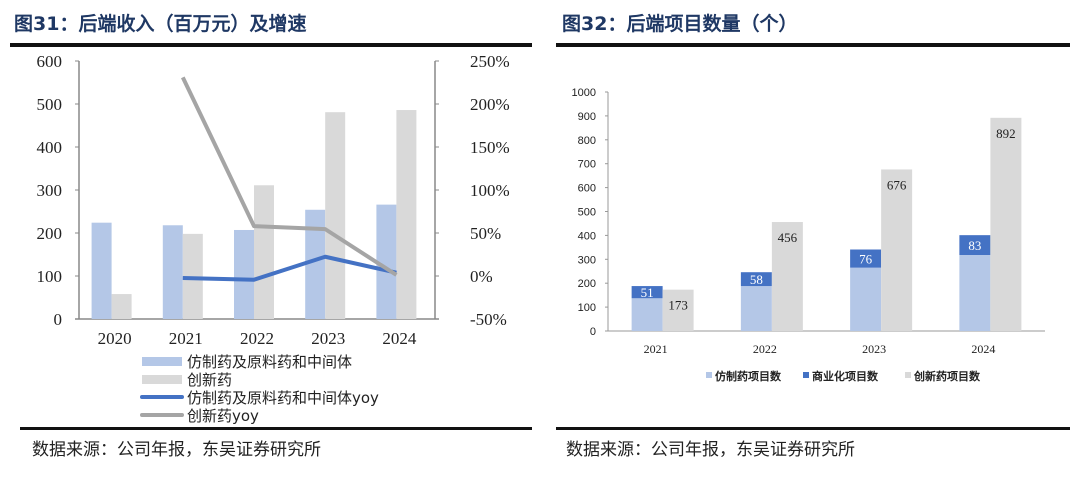  Describe the element at coordinates (813, 45) in the screenshot. I see `right-title-divider` at that location.